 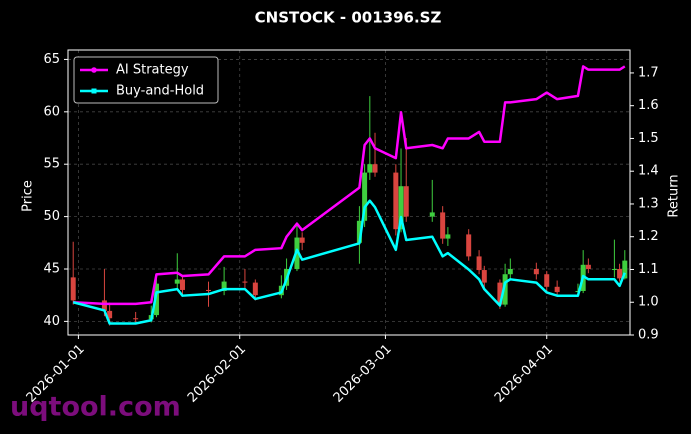 What do you see at coordinates (28, 196) in the screenshot?
I see `y-axis-label: Price` at bounding box center [28, 196].